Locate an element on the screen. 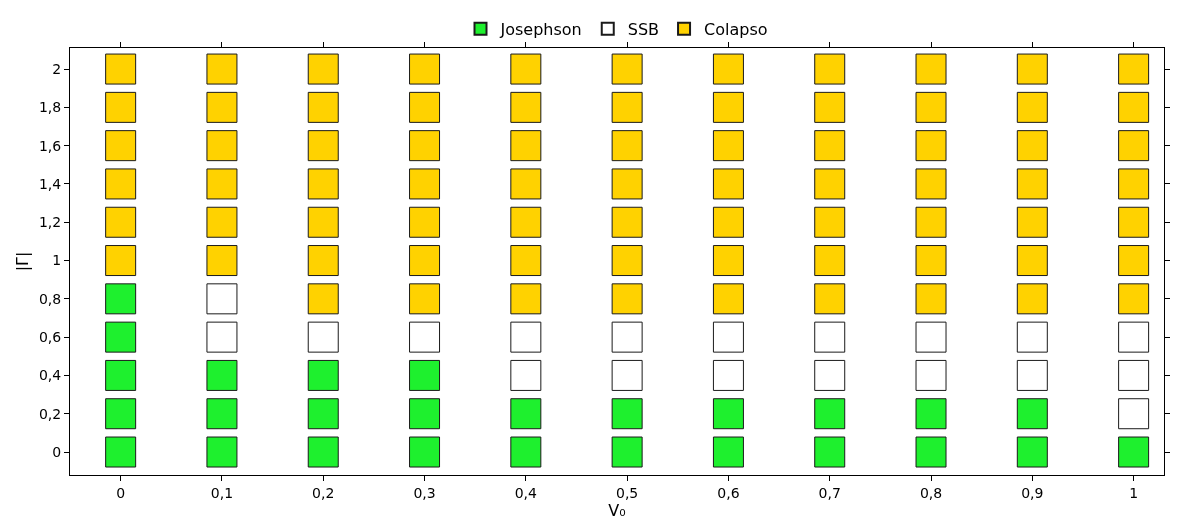 This screenshot has height=526, width=1184. y-tick-label: 0,6 is located at coordinates (50, 337).